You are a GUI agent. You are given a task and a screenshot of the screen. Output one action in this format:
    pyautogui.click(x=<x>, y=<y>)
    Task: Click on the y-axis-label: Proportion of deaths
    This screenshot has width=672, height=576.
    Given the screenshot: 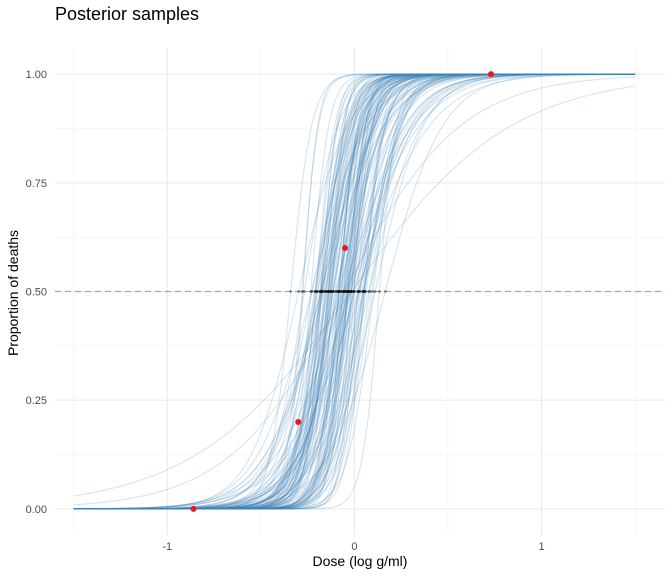 What is the action you would take?
    pyautogui.click(x=13, y=293)
    